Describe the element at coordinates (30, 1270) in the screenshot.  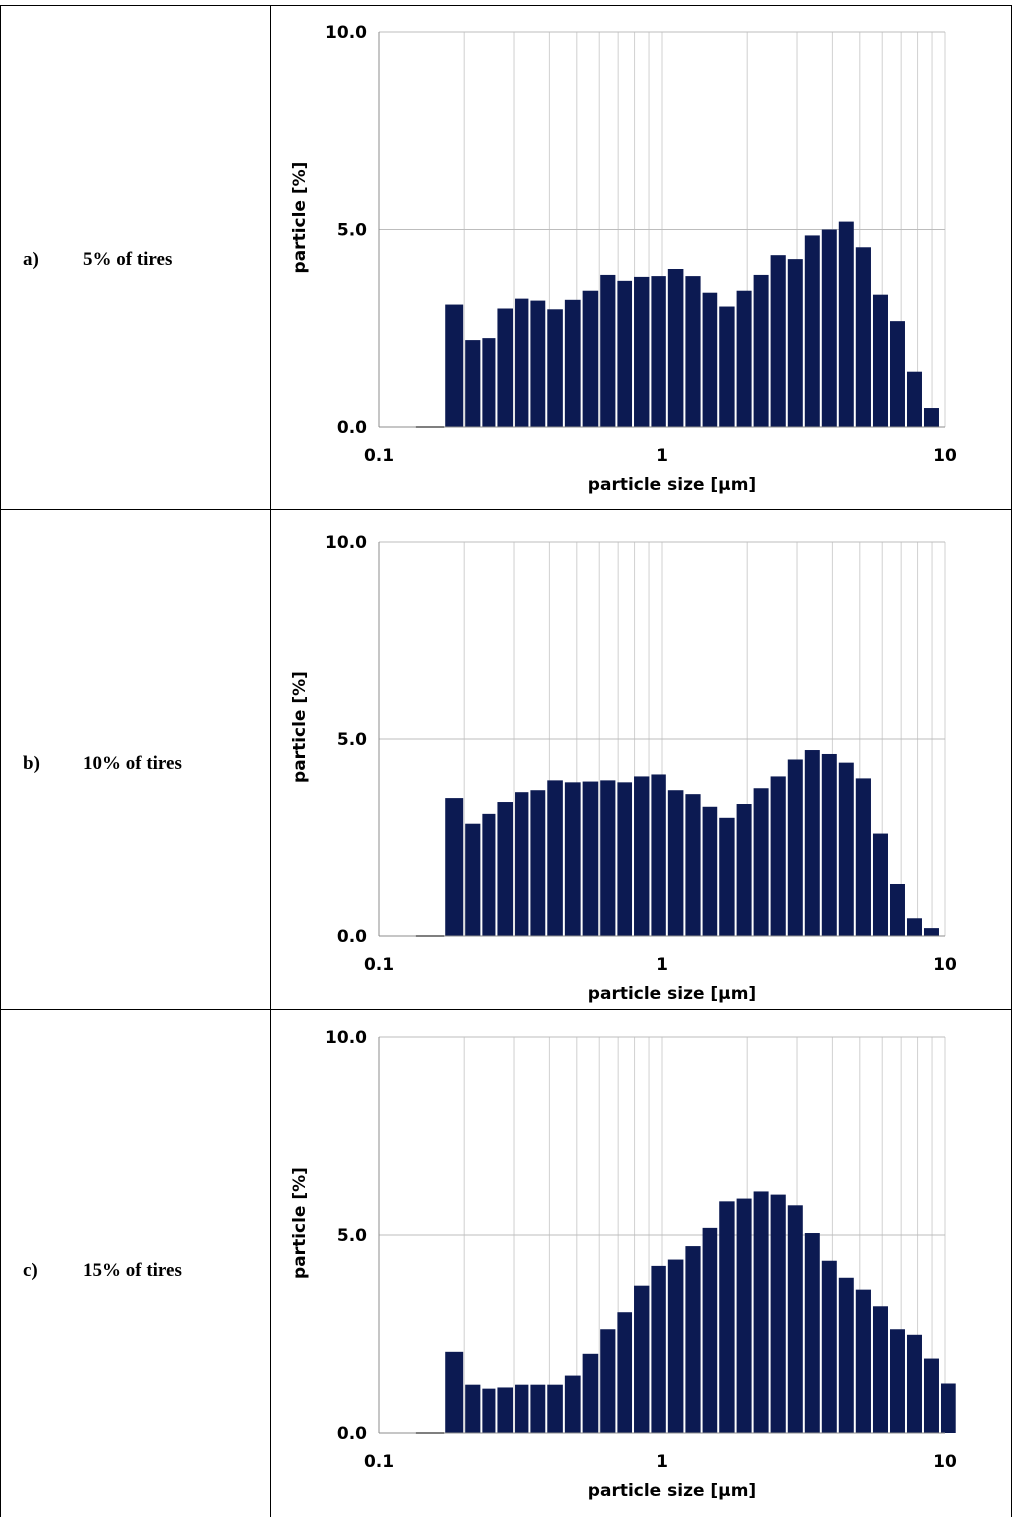
I see `row-letter: c)` at that location.